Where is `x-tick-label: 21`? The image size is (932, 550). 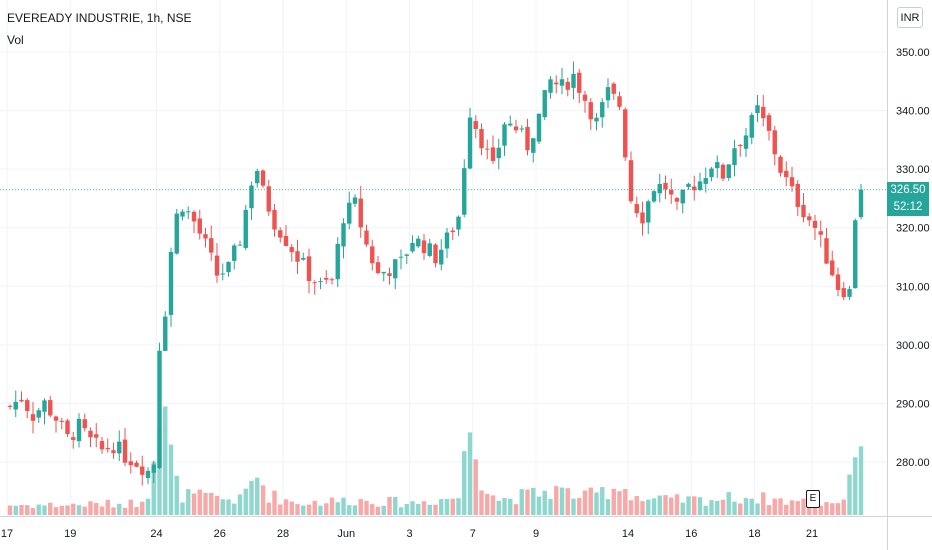 x-tick-label: 21 is located at coordinates (812, 534).